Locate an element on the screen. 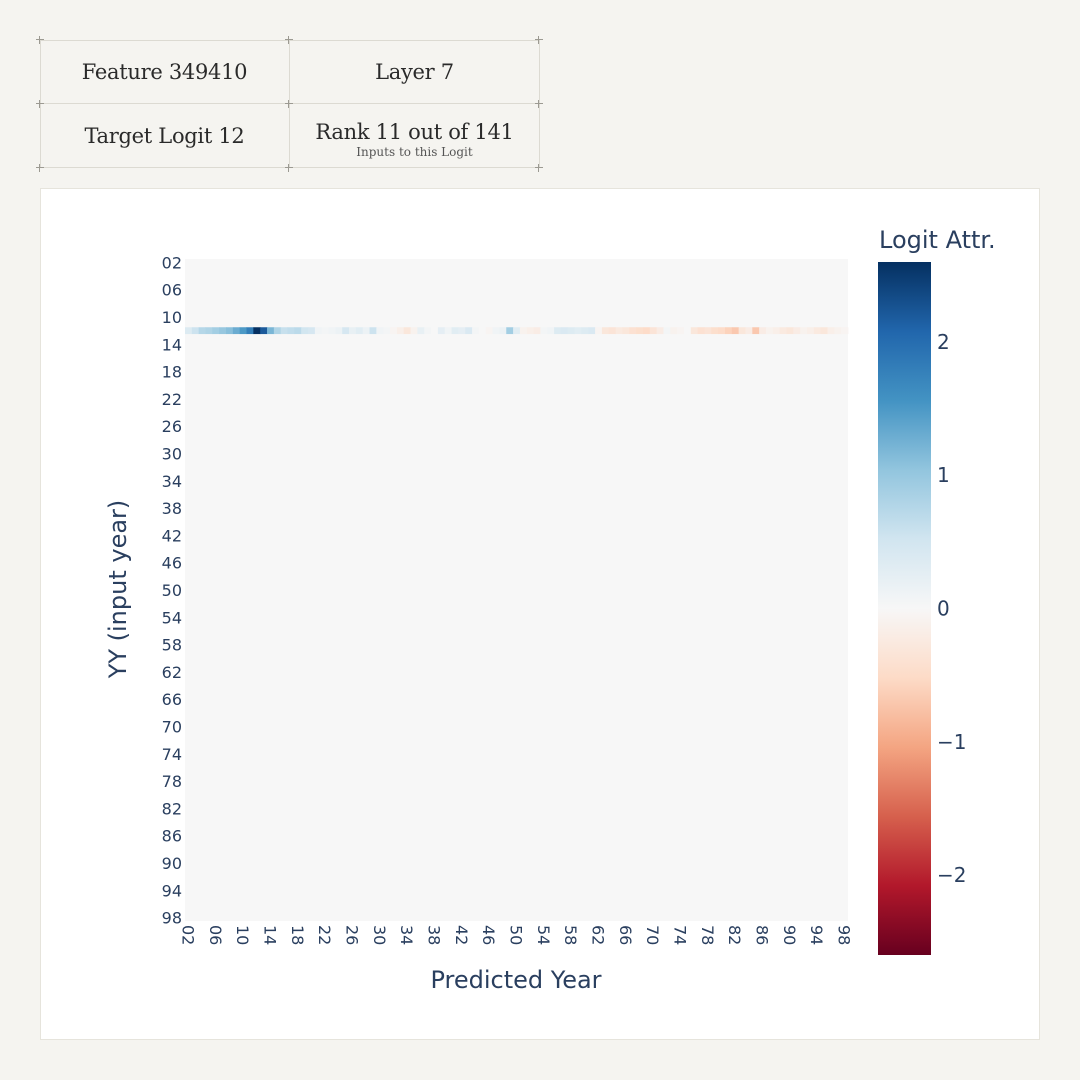 This screenshot has width=1080, height=1080. y-tick-label: 06 is located at coordinates (172, 290).